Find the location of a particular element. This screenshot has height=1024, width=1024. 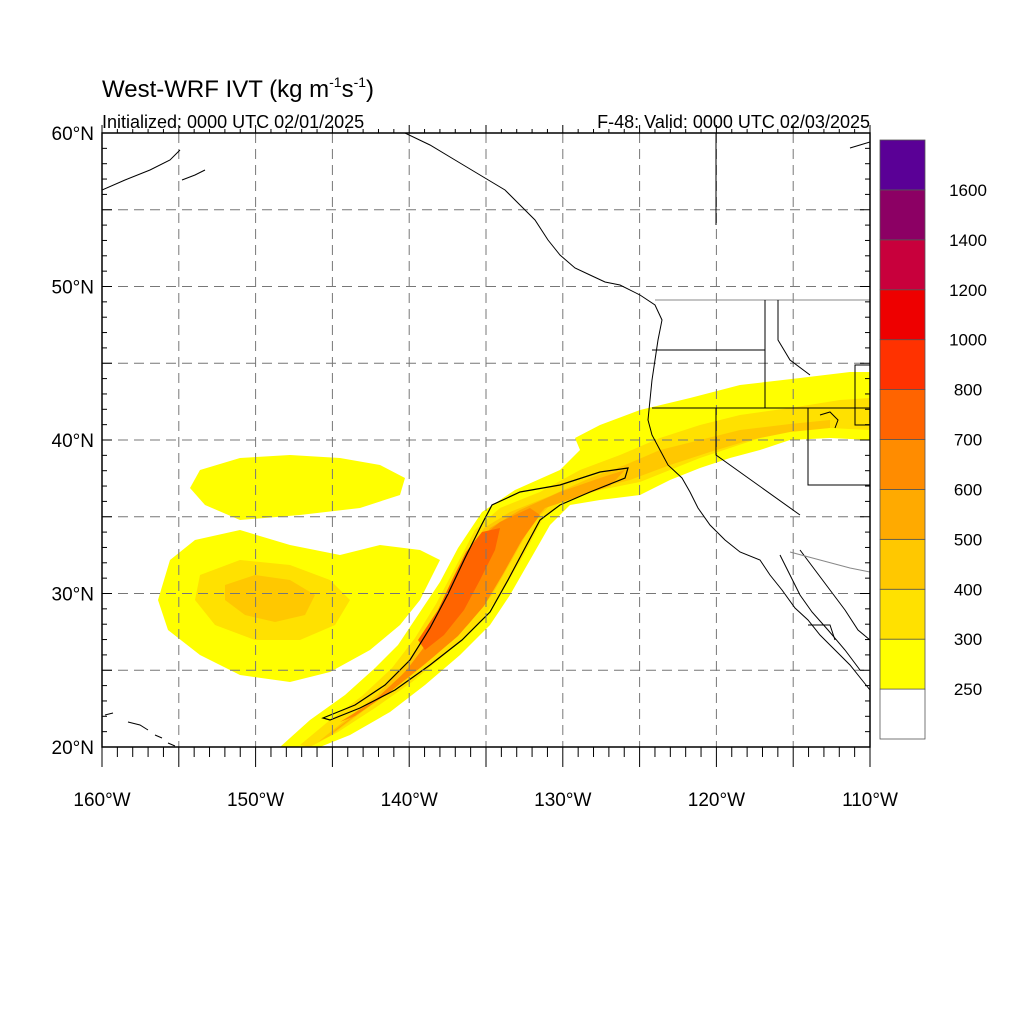

latitude-labels: 60°N 50°N 40°N 30°N 20°N is located at coordinates (73, 441).